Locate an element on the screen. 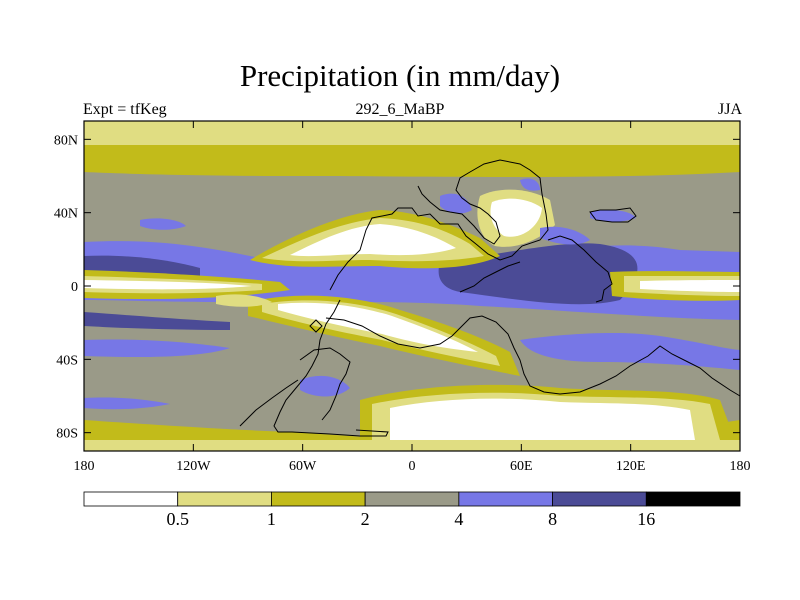 The height and width of the screenshot is (600, 800). colorbar-label: 1 is located at coordinates (271, 519).